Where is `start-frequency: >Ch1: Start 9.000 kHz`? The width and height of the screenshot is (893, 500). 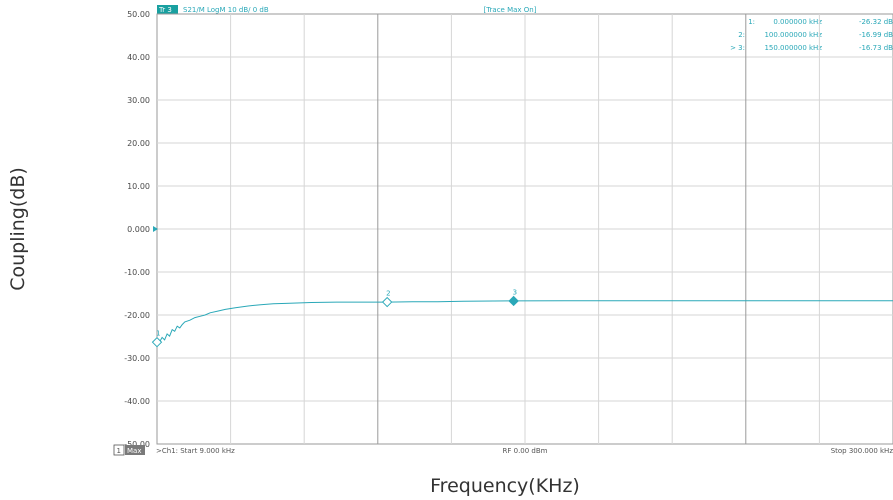
start-frequency: >Ch1: Start 9.000 kHz is located at coordinates (195, 451).